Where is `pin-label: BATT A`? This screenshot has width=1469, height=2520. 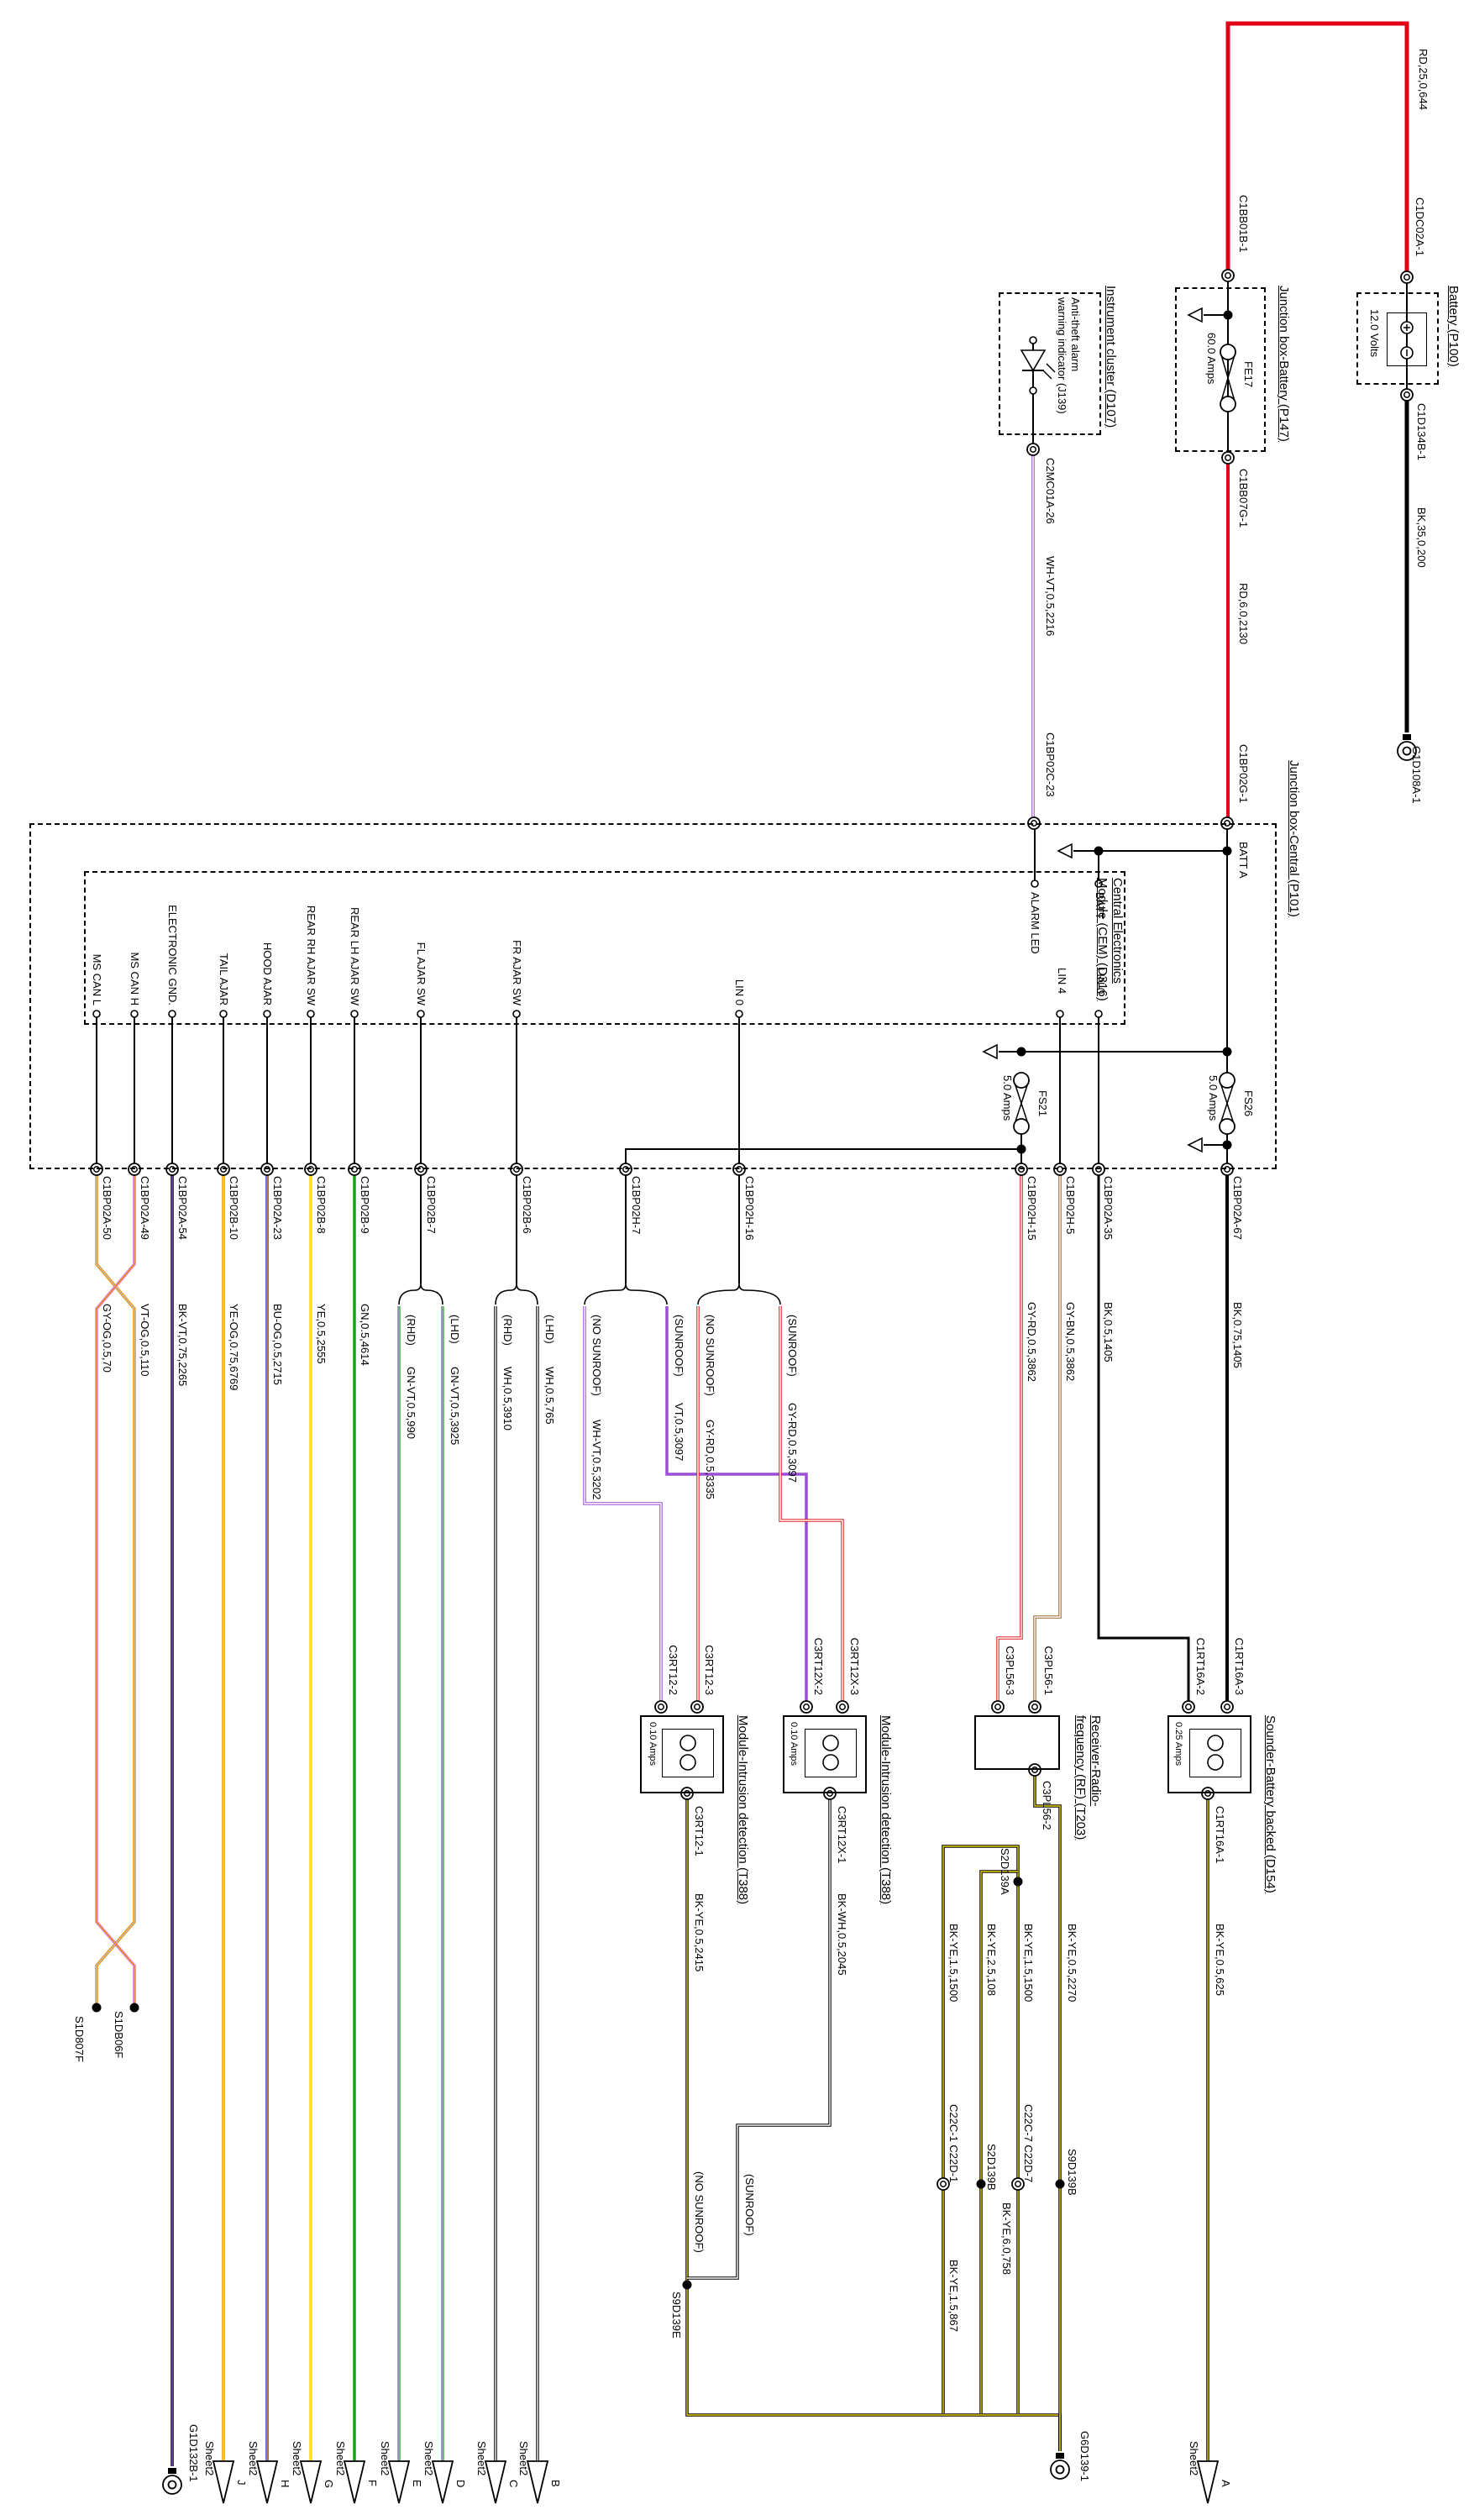 pin-label: BATT A is located at coordinates (1243, 860).